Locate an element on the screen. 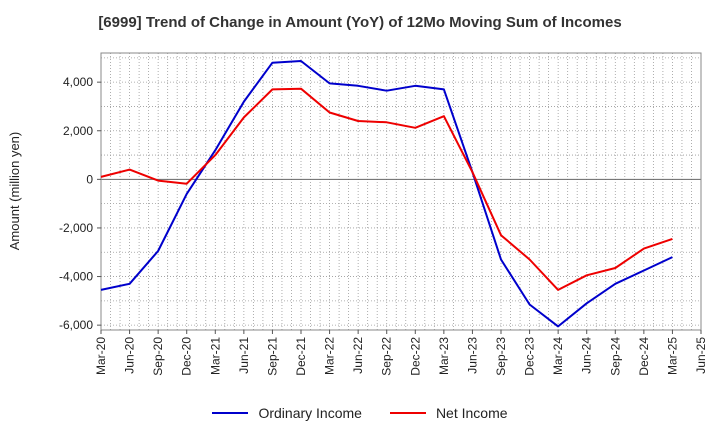 The height and width of the screenshot is (440, 720). y-tick-label: 2,000 is located at coordinates (78, 131).